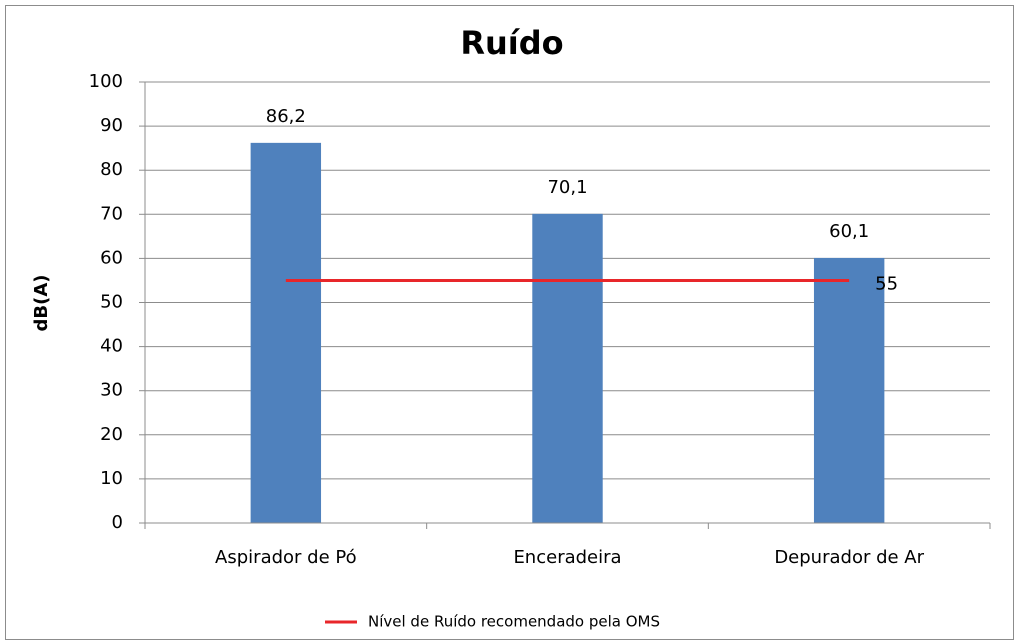 The image size is (1020, 644). Describe the element at coordinates (111, 125) in the screenshot. I see `y-tick-label: 90` at that location.